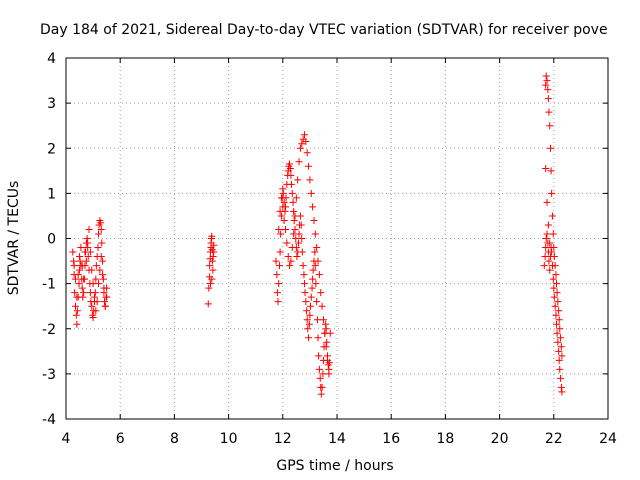  I want to click on x-tick-label: 14, so click(337, 439).